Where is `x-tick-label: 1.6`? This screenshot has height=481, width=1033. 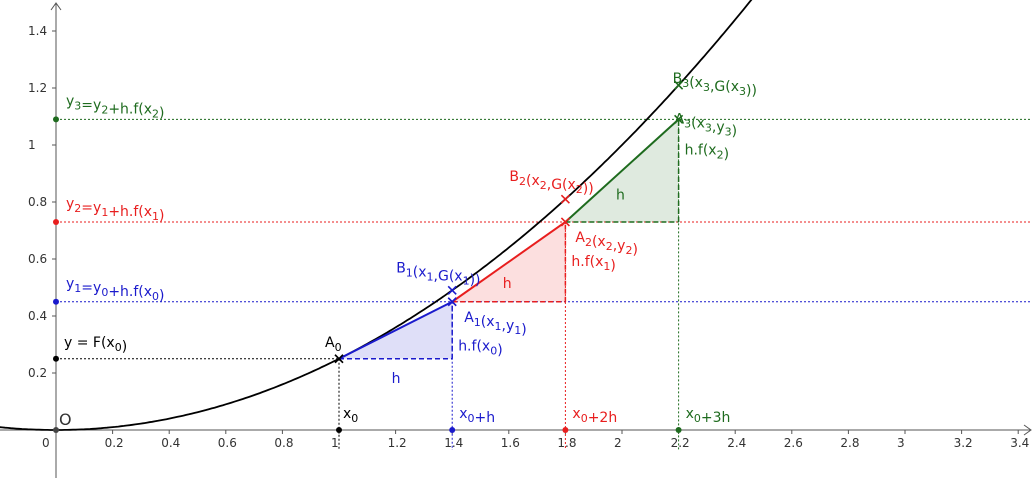
x-tick-label: 1.6 is located at coordinates (510, 443).